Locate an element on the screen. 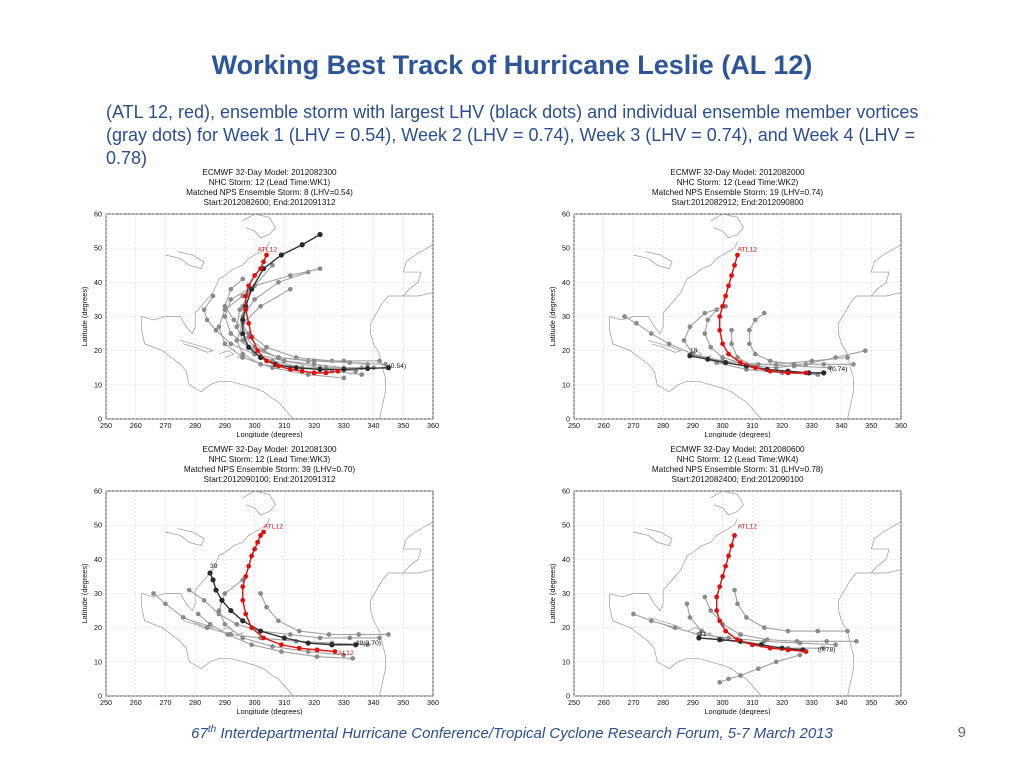 The width and height of the screenshot is (1024, 768). x-axis-label: Longitude (degrees) is located at coordinates (737, 711).